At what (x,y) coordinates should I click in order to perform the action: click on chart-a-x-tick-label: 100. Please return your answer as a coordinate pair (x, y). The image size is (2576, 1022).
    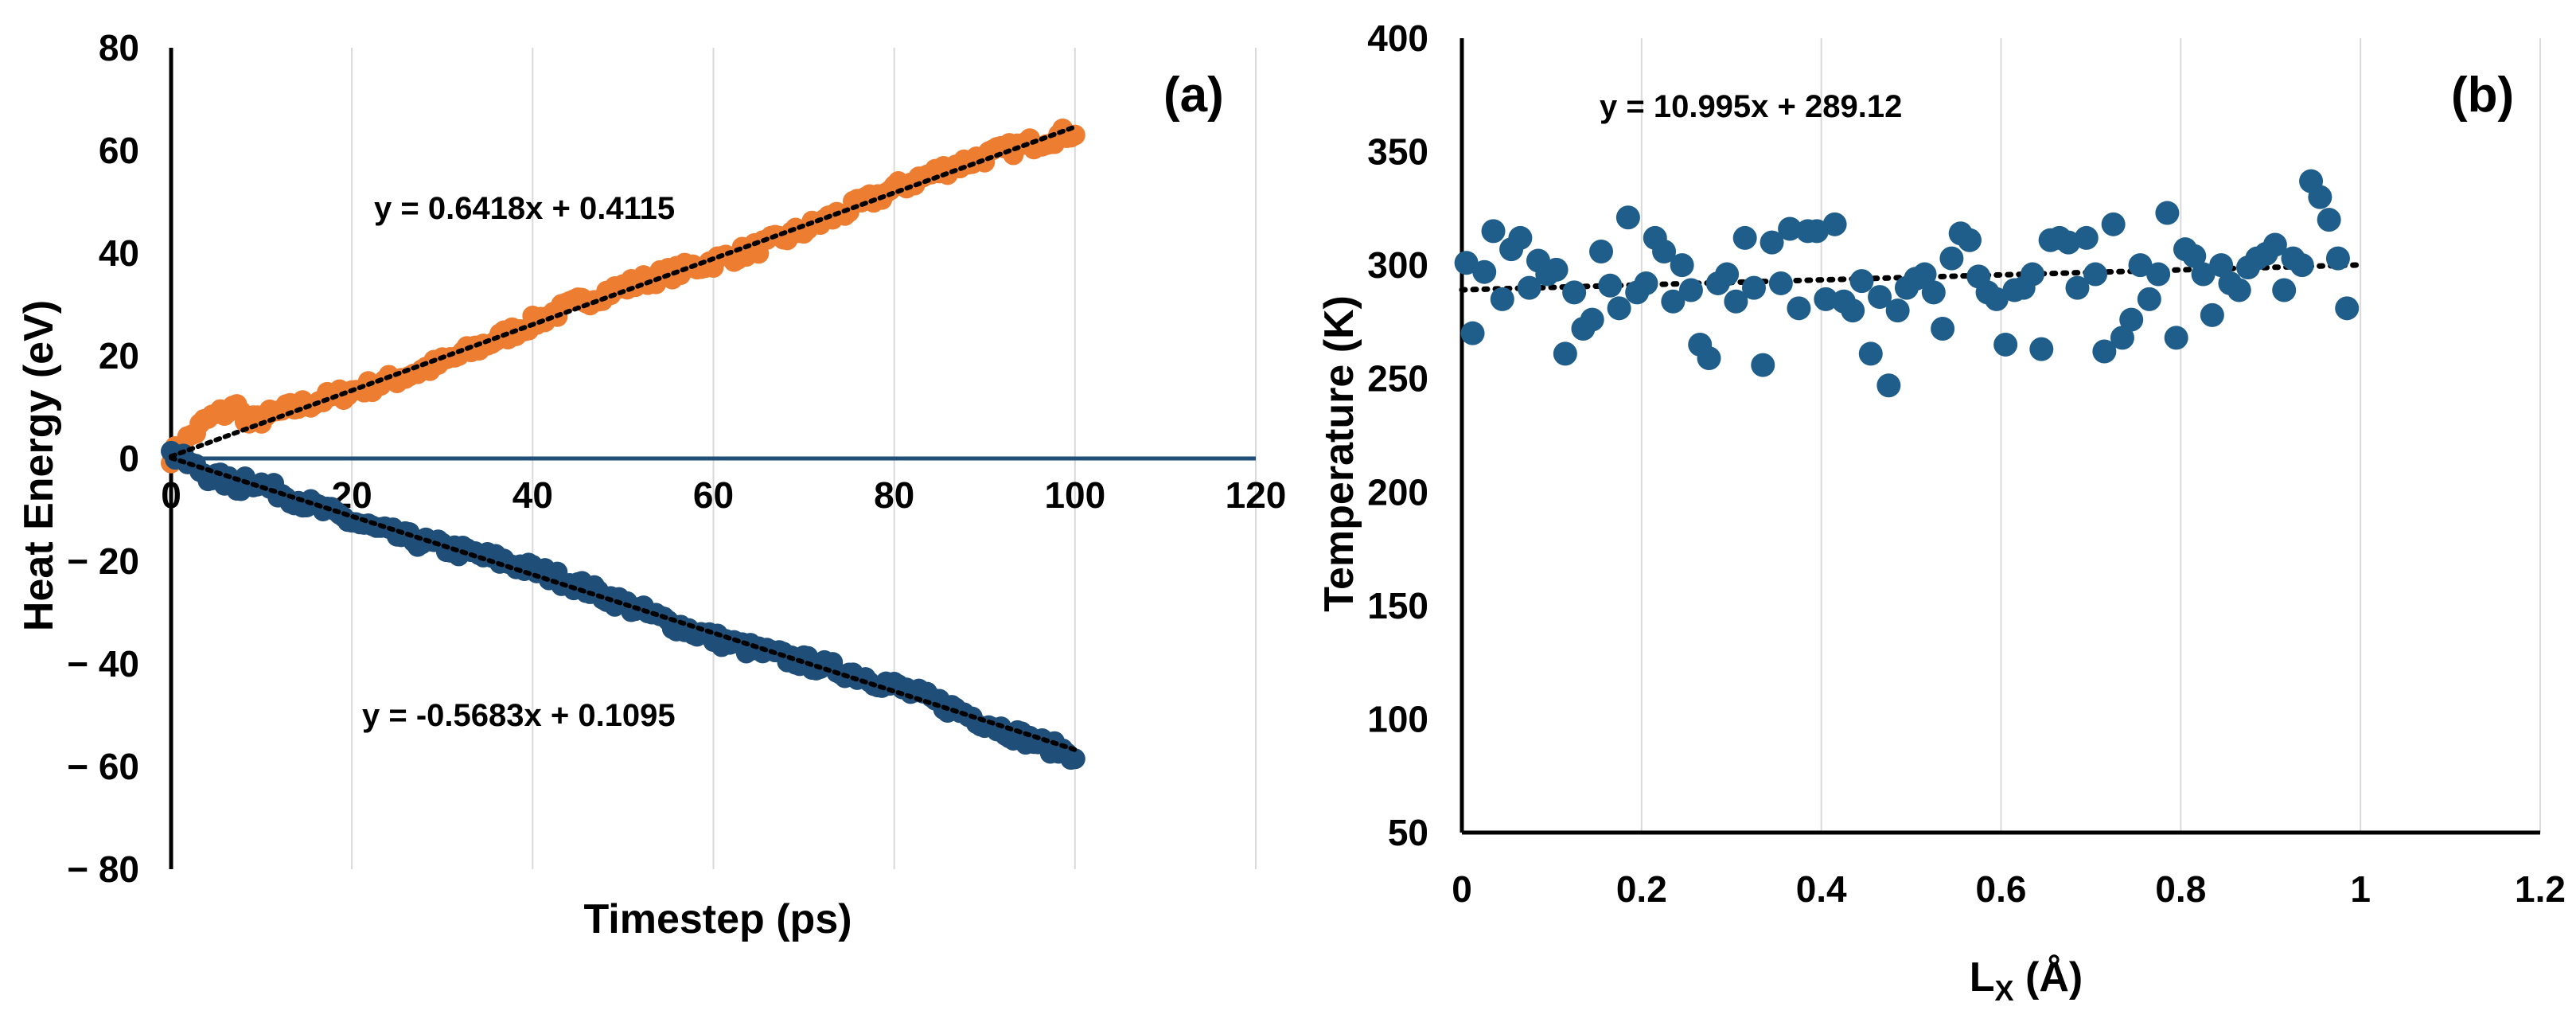
    Looking at the image, I should click on (1074, 495).